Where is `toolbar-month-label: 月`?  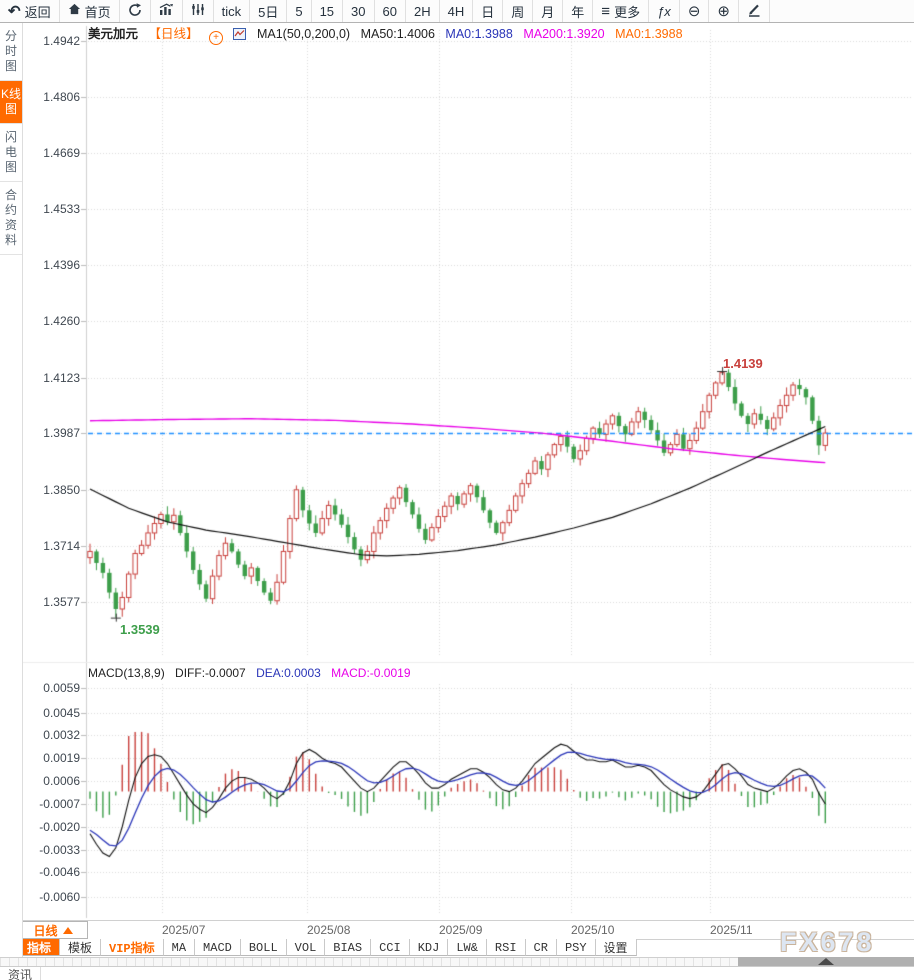
toolbar-month-label: 月 is located at coordinates (548, 12).